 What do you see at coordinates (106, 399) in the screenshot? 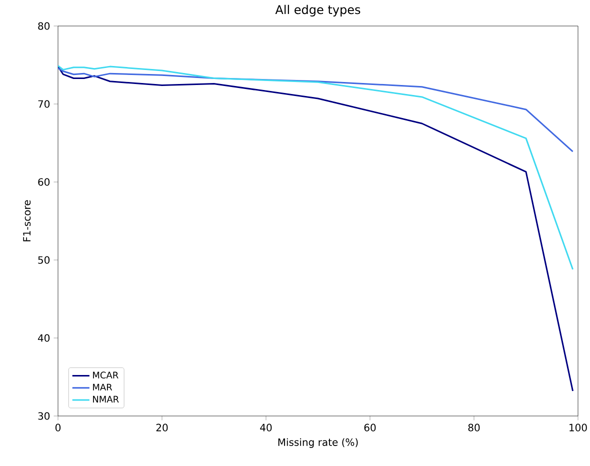
I see `legend-label: NMAR` at bounding box center [106, 399].